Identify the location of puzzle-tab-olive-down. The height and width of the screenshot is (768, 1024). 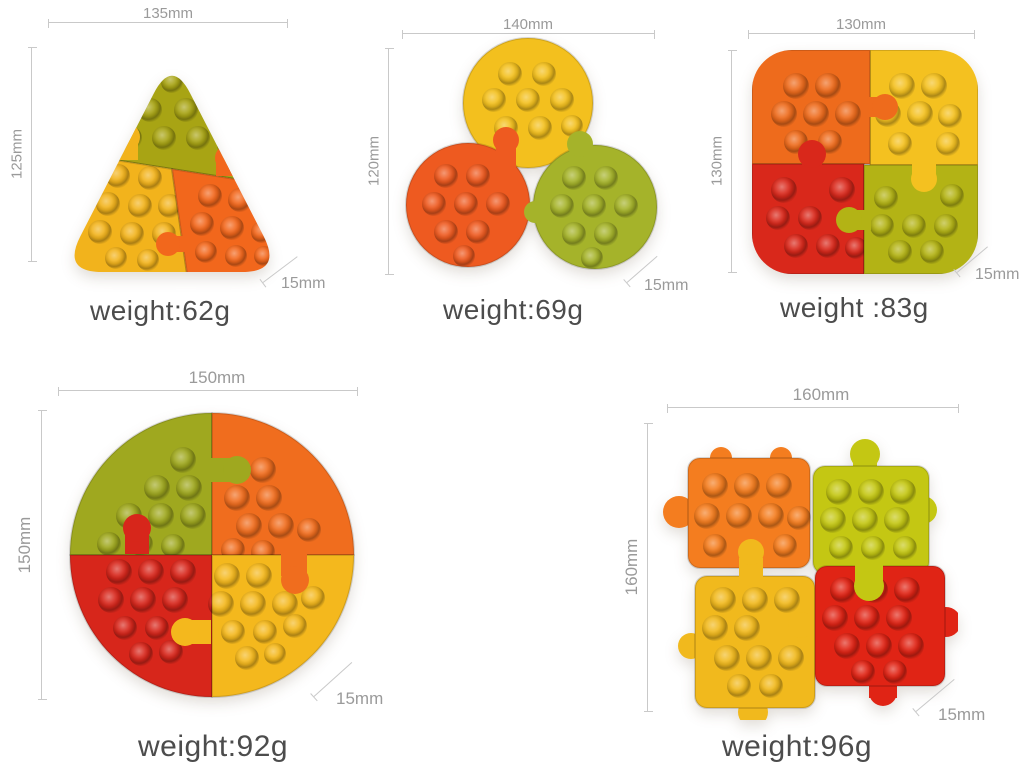
(869, 580).